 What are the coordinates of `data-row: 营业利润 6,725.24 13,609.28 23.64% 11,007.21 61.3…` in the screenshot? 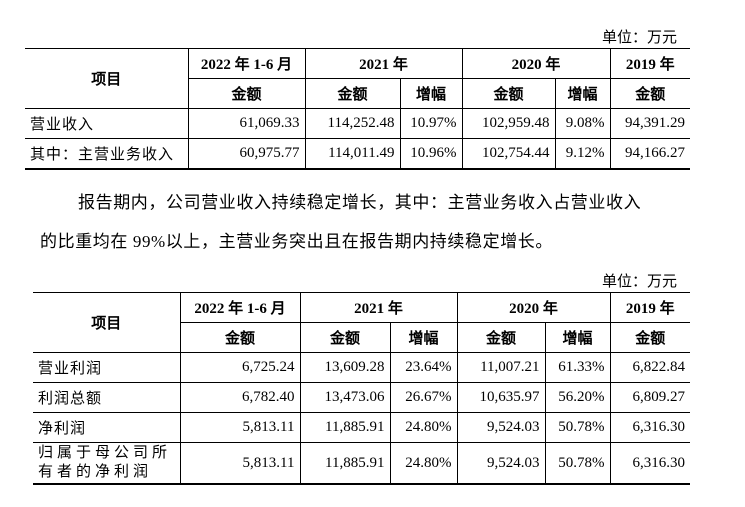 It's located at (362, 367).